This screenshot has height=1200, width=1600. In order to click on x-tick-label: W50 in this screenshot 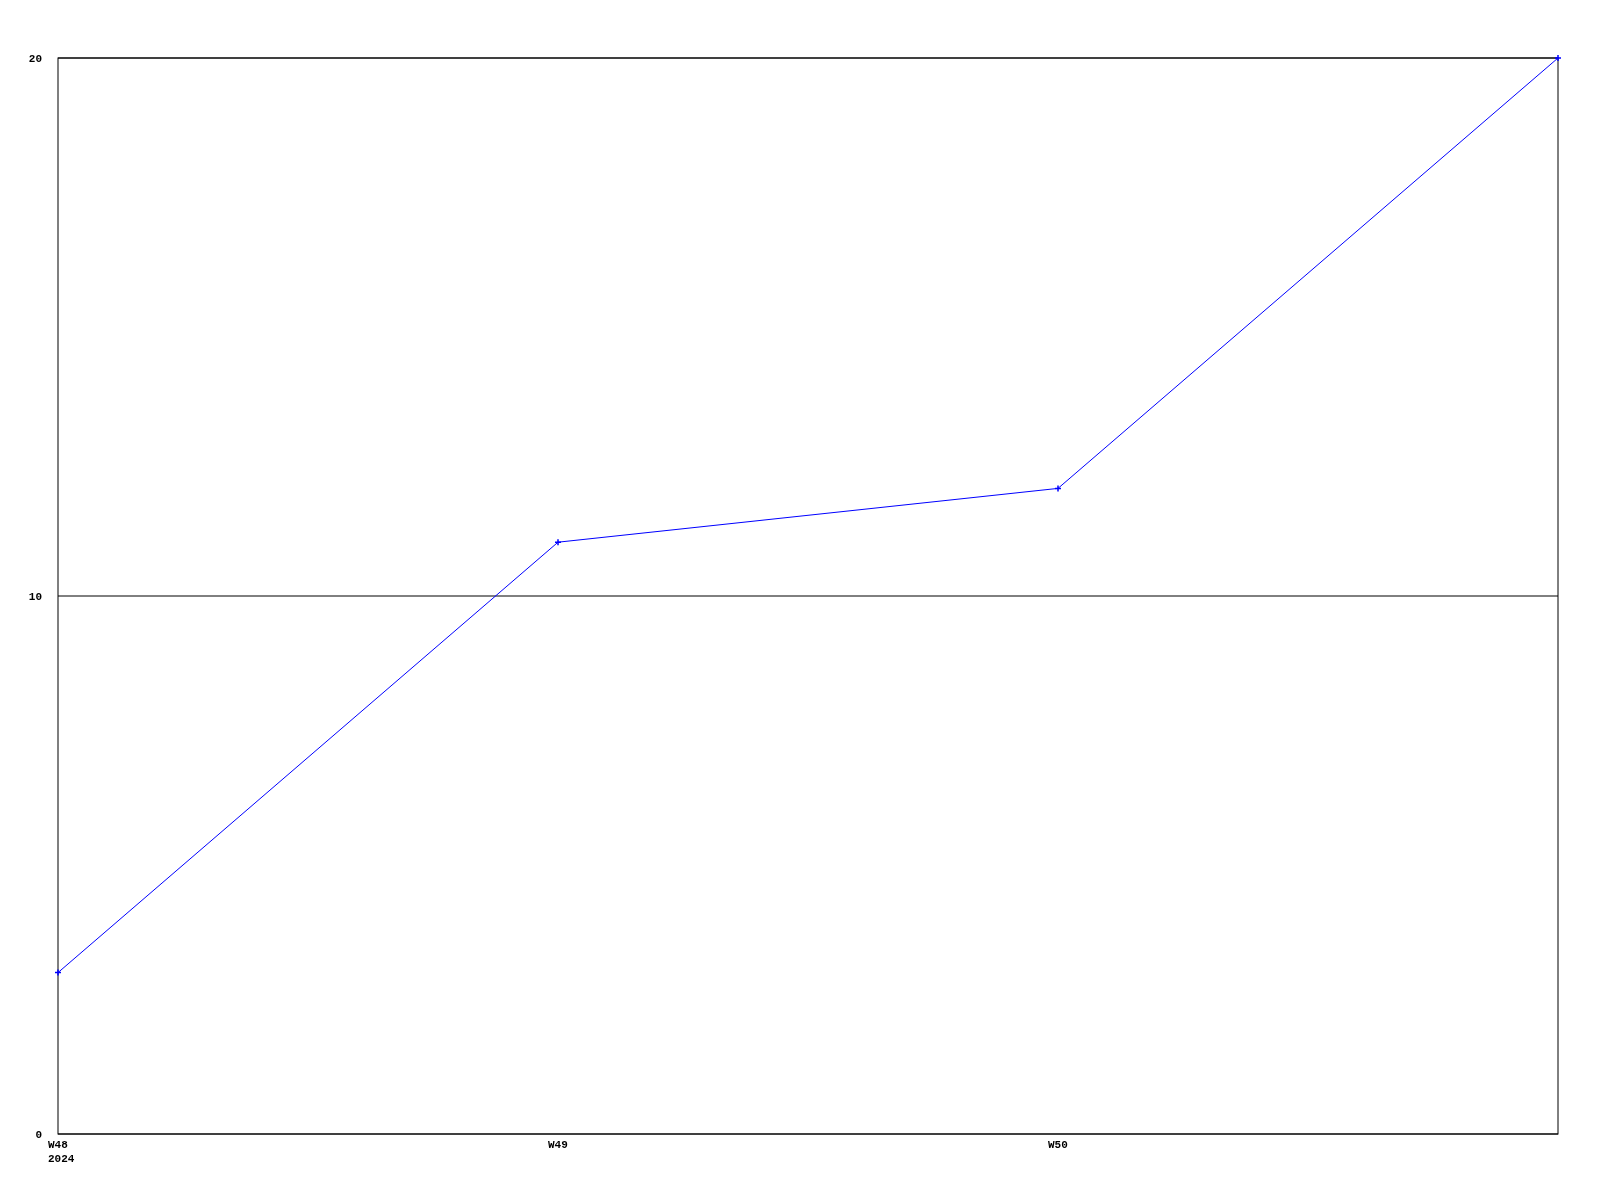, I will do `click(1058, 1145)`.